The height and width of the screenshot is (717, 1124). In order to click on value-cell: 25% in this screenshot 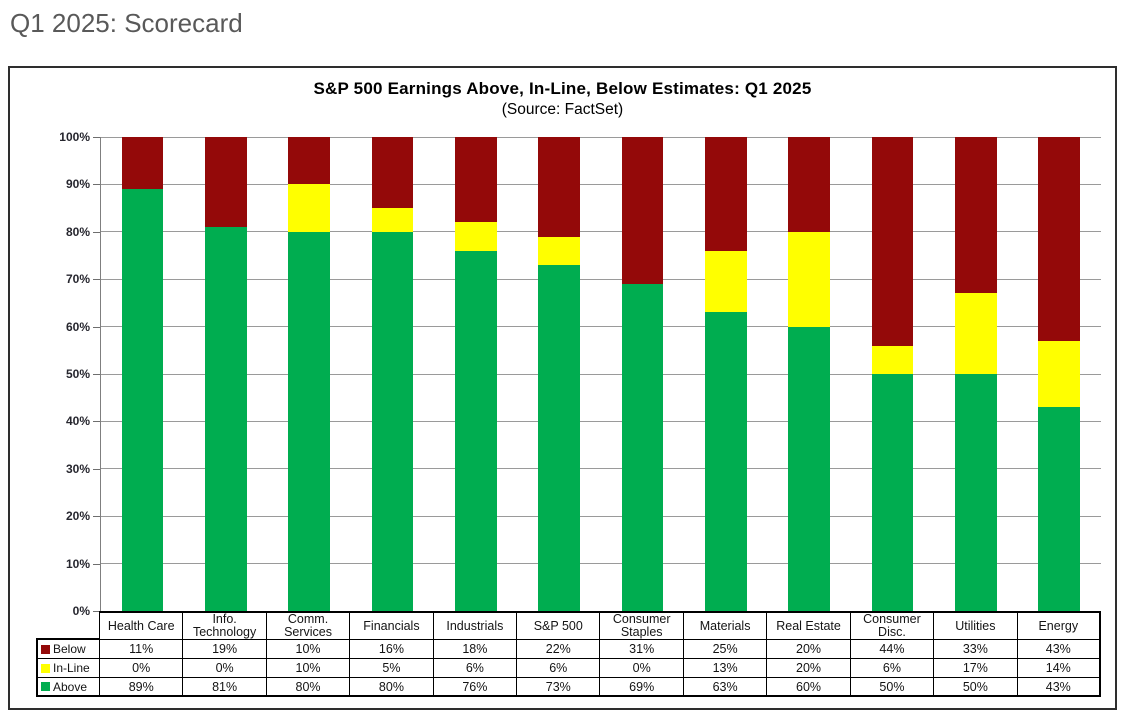, I will do `click(725, 649)`.